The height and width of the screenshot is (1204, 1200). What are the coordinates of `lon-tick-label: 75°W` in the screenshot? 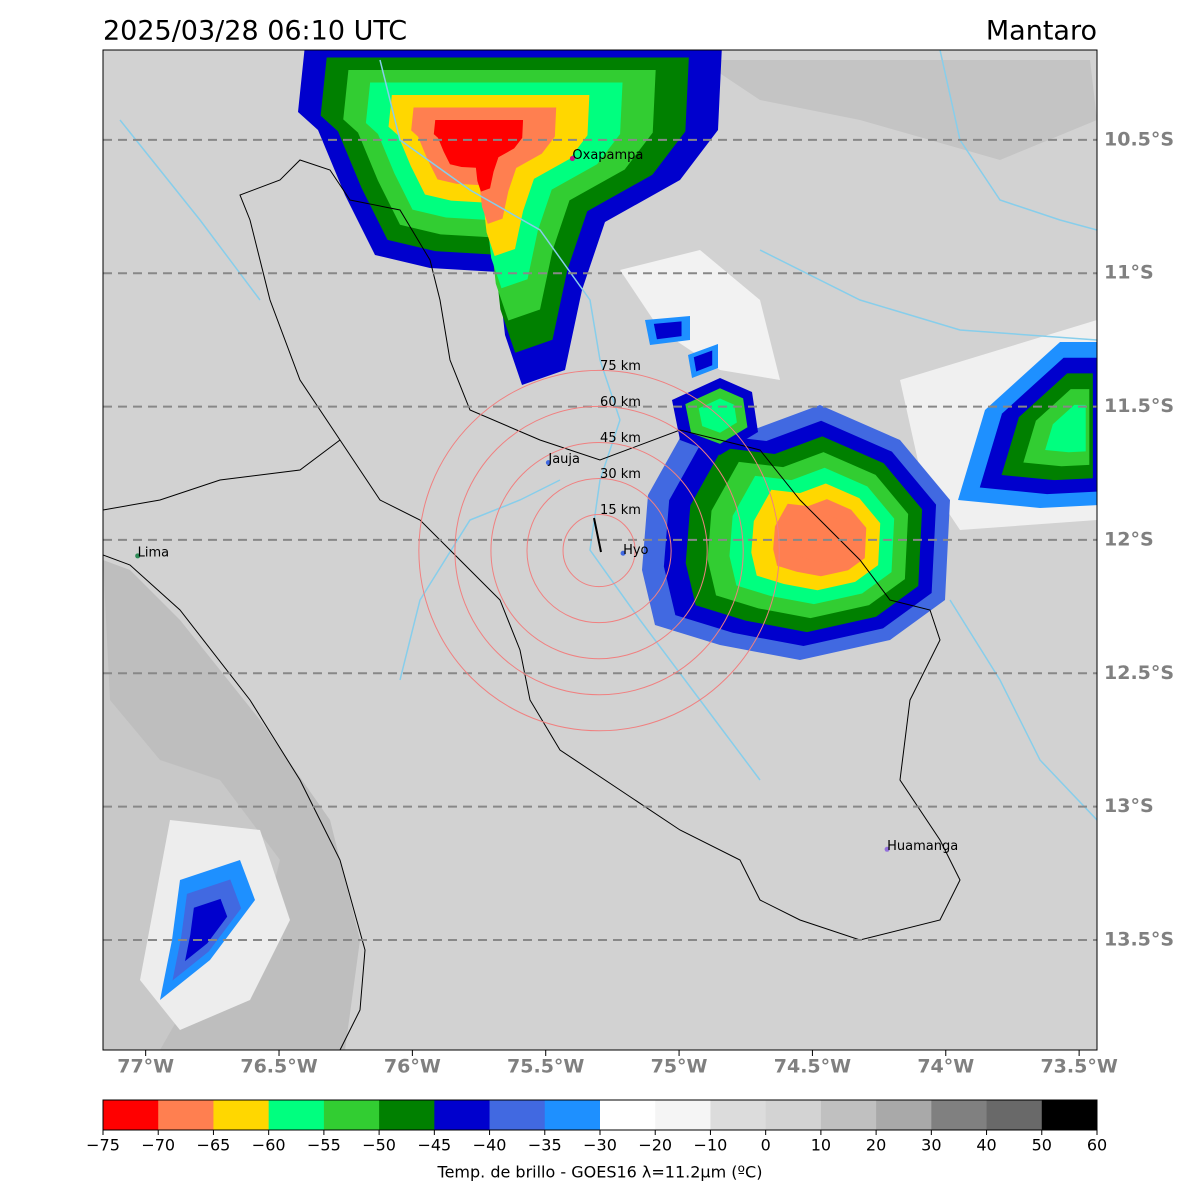 It's located at (679, 1067).